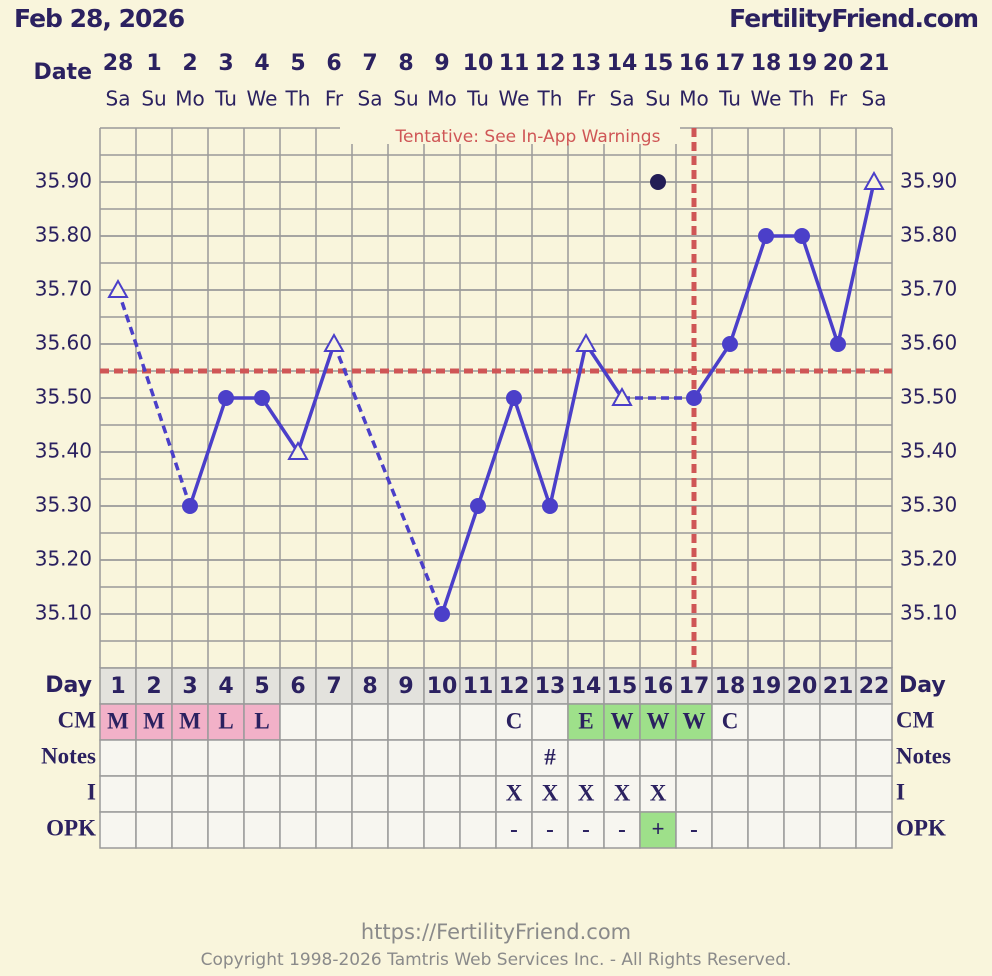  I want to click on date-label: 16, so click(694, 63).